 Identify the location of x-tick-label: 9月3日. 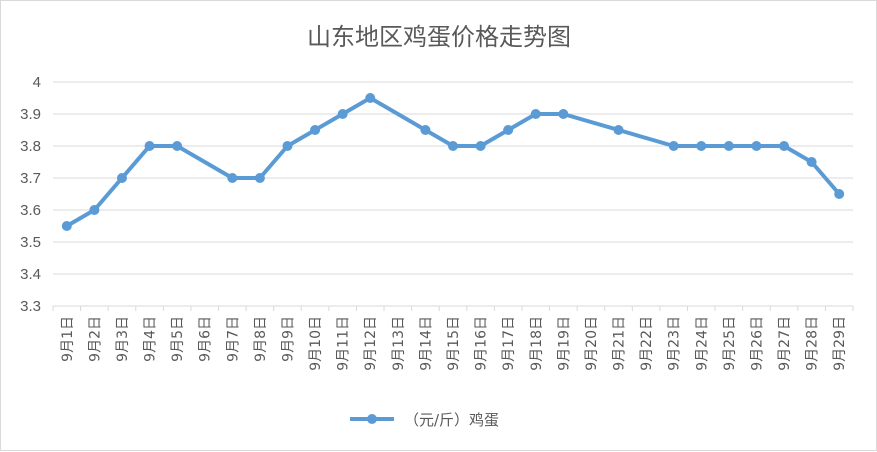
(123, 339).